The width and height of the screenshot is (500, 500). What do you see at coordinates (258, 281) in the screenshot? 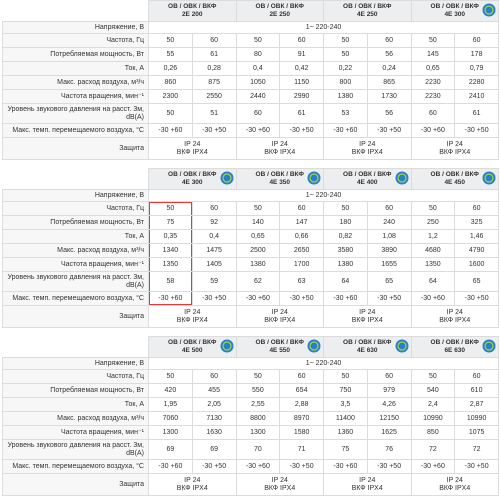
I see `value-cell: 62` at bounding box center [258, 281].